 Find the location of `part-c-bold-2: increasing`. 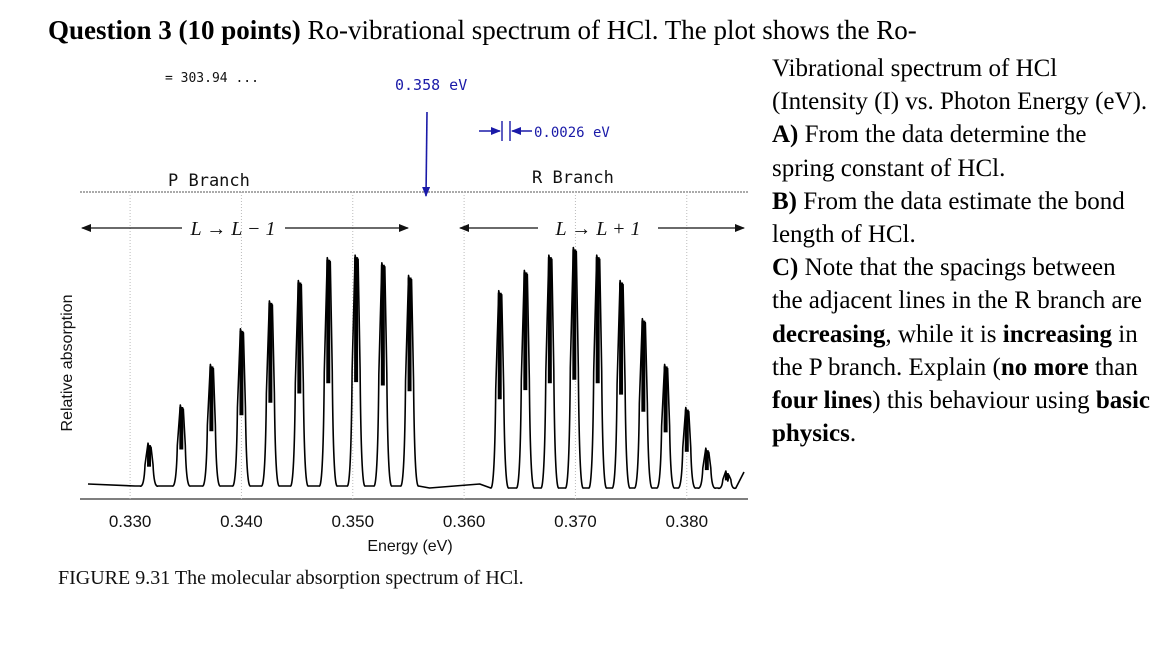

part-c-bold-2: increasing is located at coordinates (1057, 334).